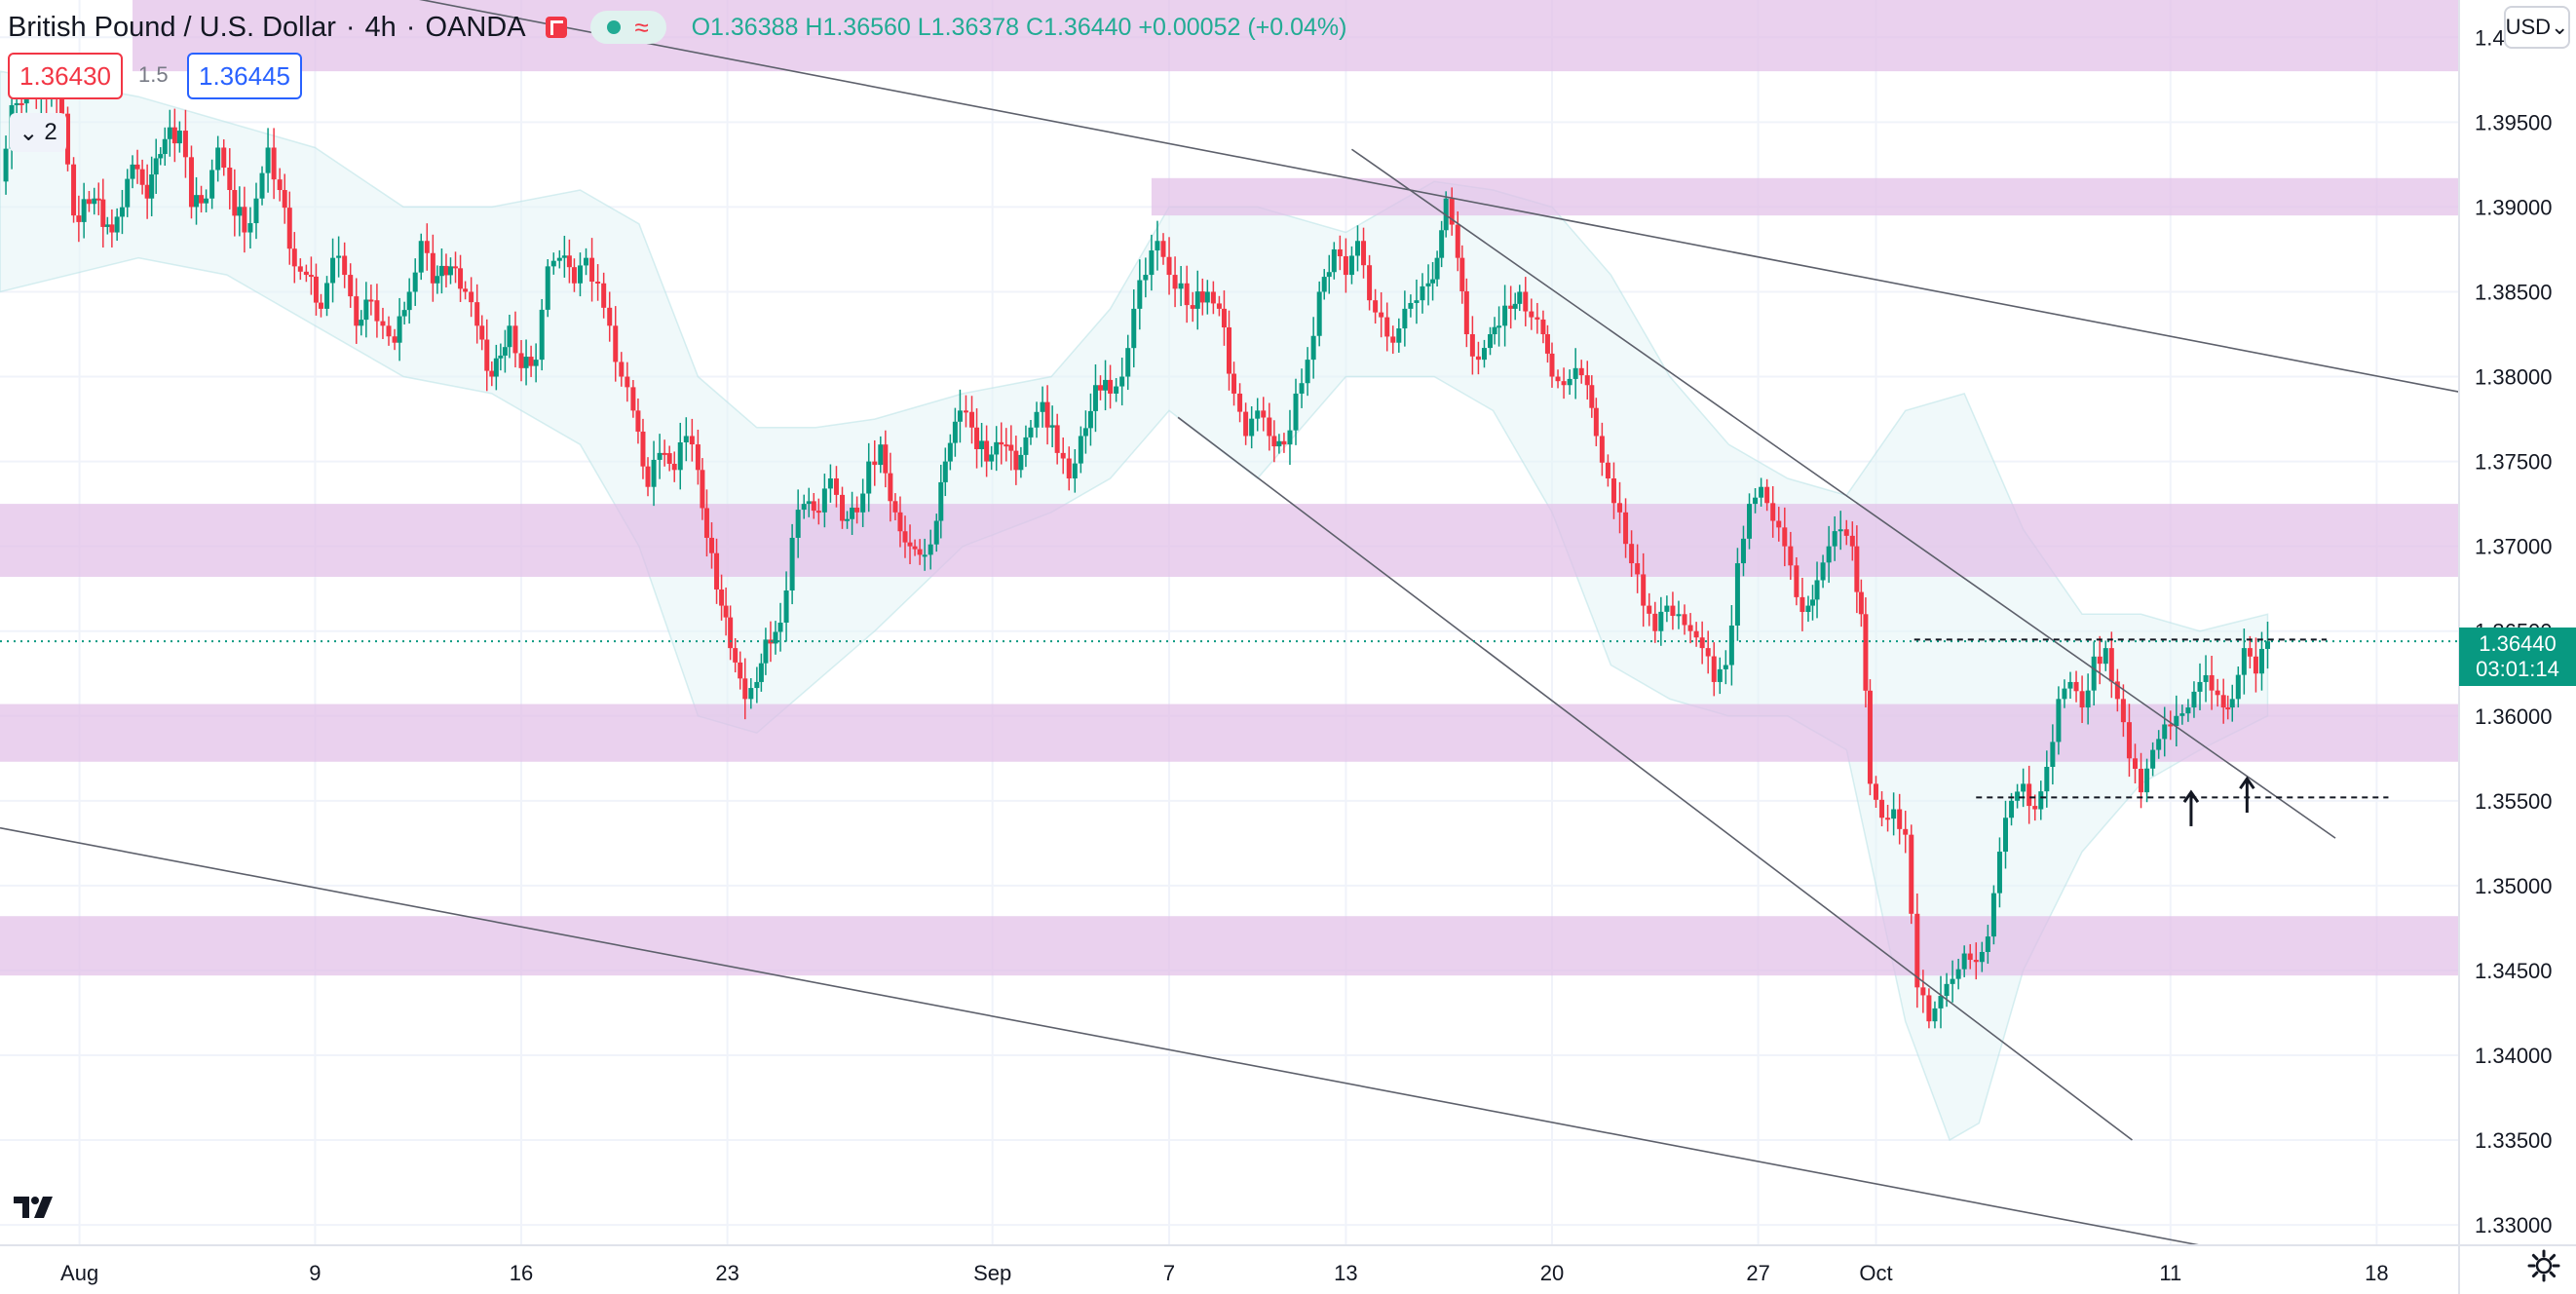 Image resolution: width=2576 pixels, height=1294 pixels. What do you see at coordinates (2518, 644) in the screenshot?
I see `current-price-value: 1.36440` at bounding box center [2518, 644].